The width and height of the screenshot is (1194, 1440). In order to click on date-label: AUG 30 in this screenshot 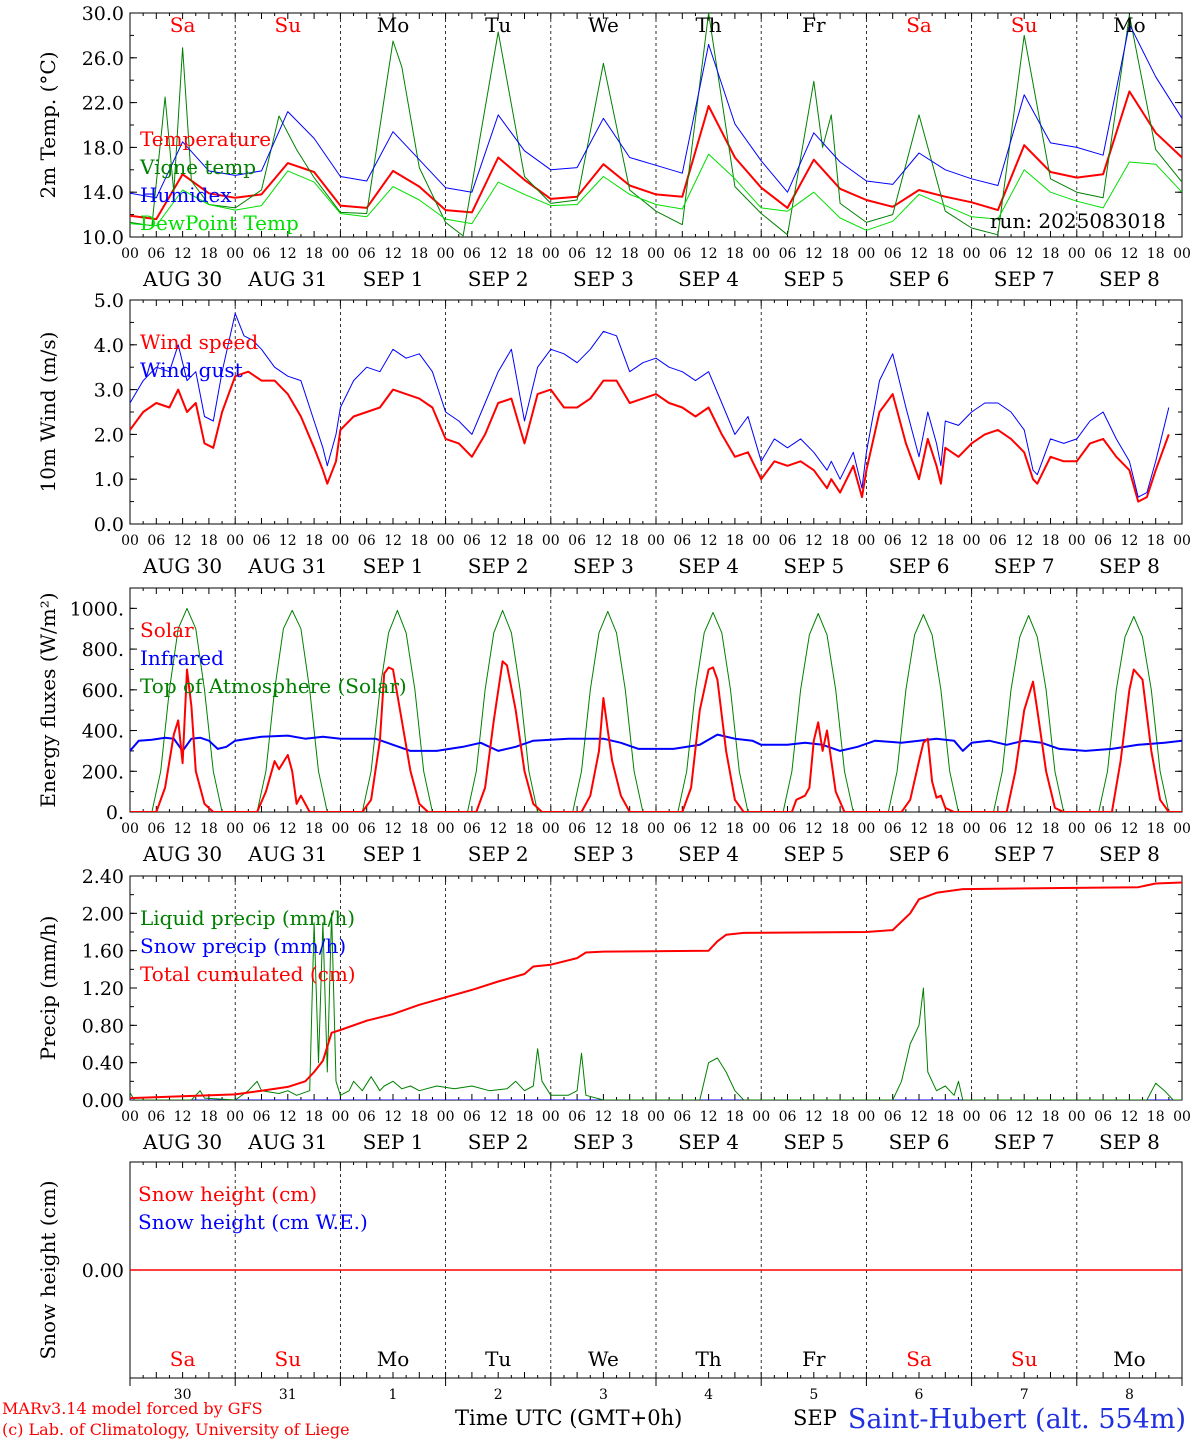, I will do `click(182, 1142)`.